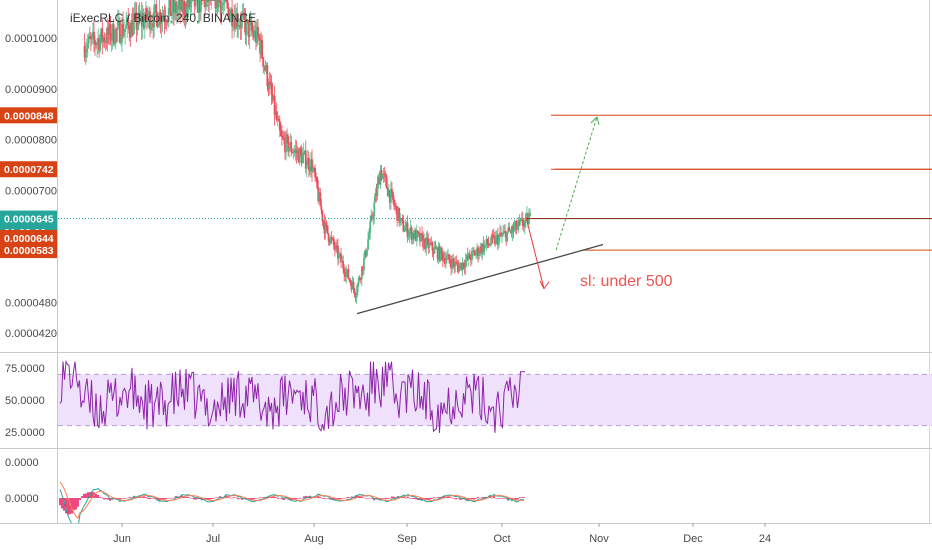 The width and height of the screenshot is (932, 550). I want to click on time-tick-label: Jul, so click(213, 539).